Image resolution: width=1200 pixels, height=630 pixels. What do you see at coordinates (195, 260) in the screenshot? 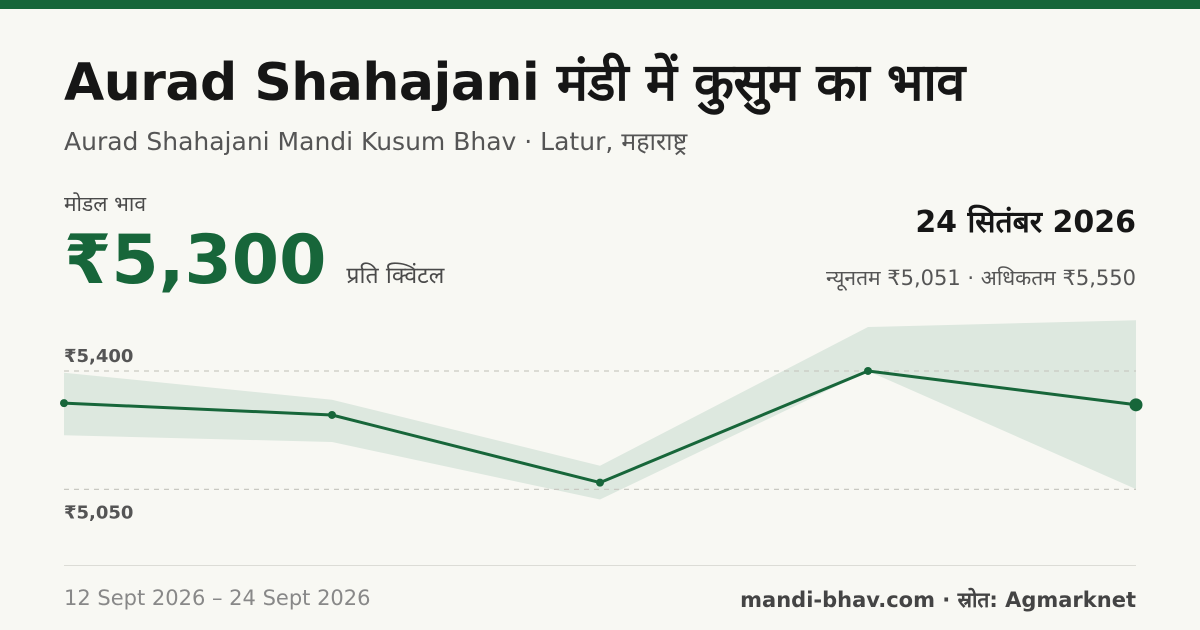
I see `modal-price-value: ₹5,300` at bounding box center [195, 260].